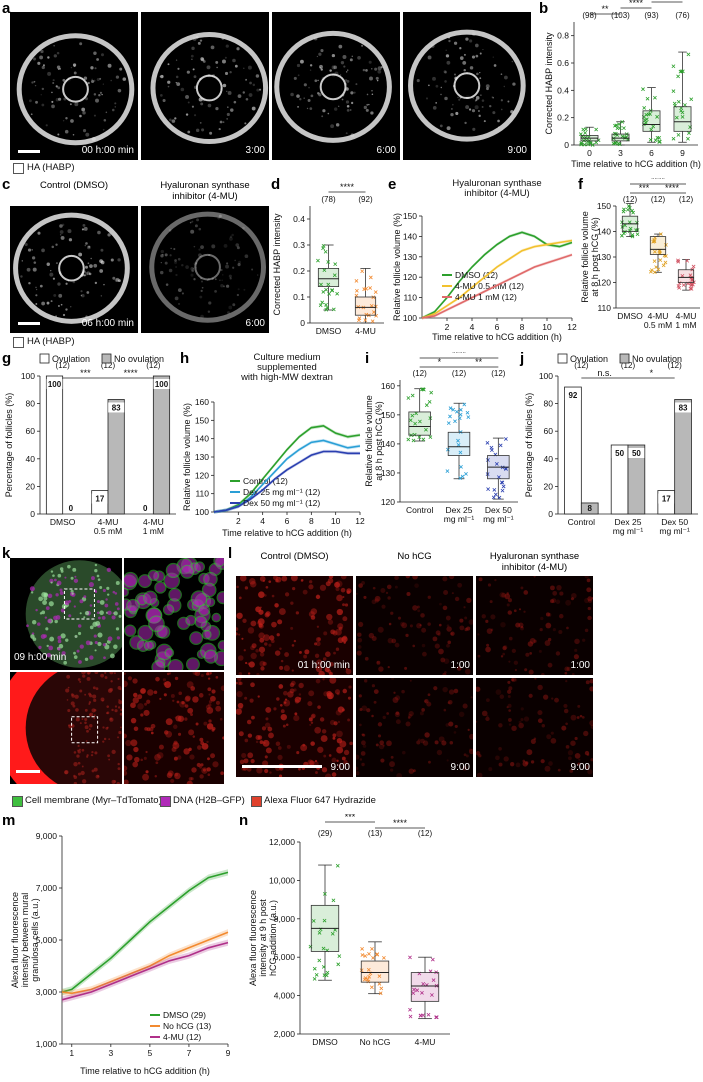 This screenshot has height=1082, width=703. Describe the element at coordinates (410, 318) in the screenshot. I see `text-line: 100` at that location.